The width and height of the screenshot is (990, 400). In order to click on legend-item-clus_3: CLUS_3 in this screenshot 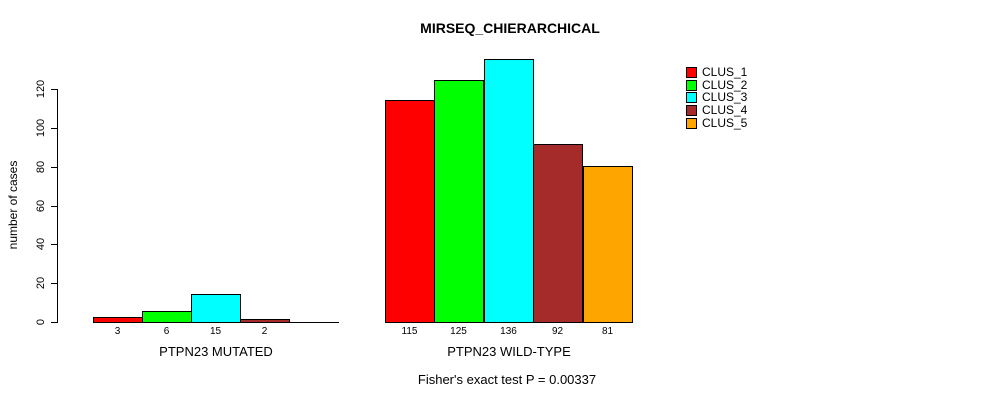, I will do `click(716, 97)`.